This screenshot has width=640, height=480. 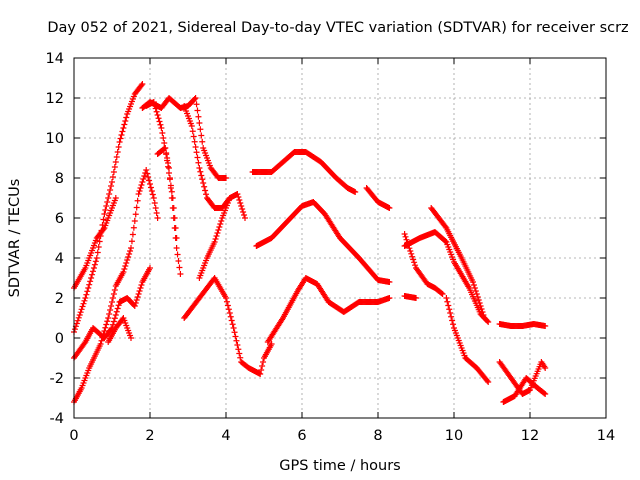 What do you see at coordinates (57, 419) in the screenshot?
I see `y-tick-label: -4` at bounding box center [57, 419].